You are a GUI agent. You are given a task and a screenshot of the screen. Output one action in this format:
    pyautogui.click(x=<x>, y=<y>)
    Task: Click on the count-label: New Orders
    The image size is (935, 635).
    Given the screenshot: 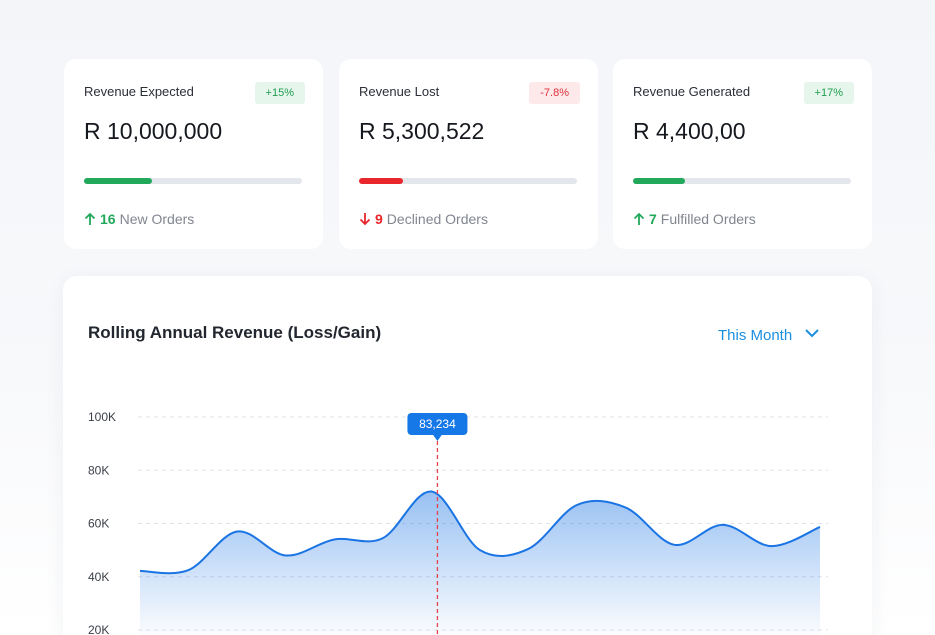 What is the action you would take?
    pyautogui.click(x=157, y=219)
    